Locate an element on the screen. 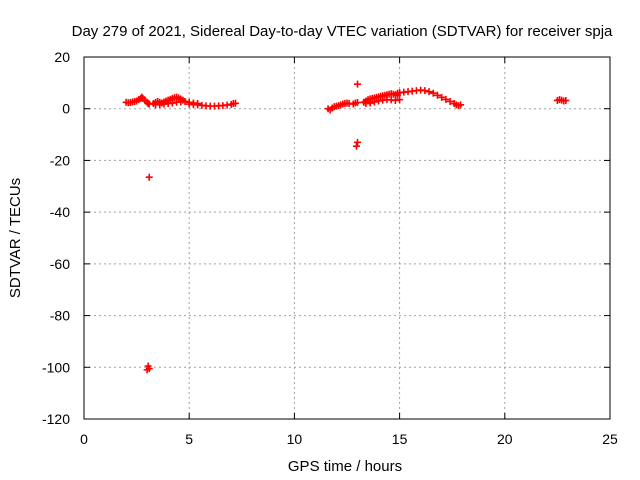  x-tick-label: 0 is located at coordinates (84, 439).